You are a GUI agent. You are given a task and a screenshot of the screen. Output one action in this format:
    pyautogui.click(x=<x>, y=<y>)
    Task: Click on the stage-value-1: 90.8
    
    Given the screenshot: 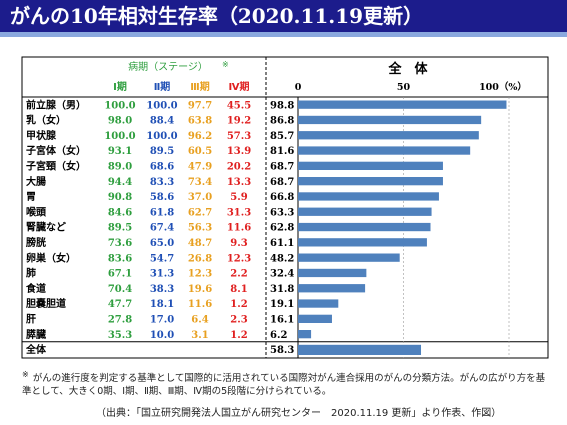 What is the action you would take?
    pyautogui.click(x=120, y=197)
    